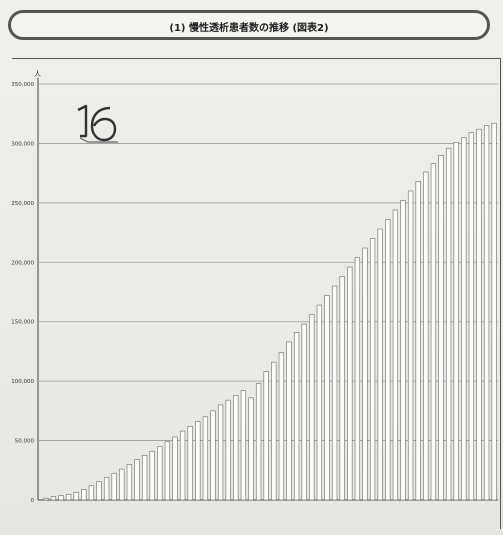  What do you see at coordinates (22, 382) in the screenshot?
I see `y-tick-label: 100,000` at bounding box center [22, 382].